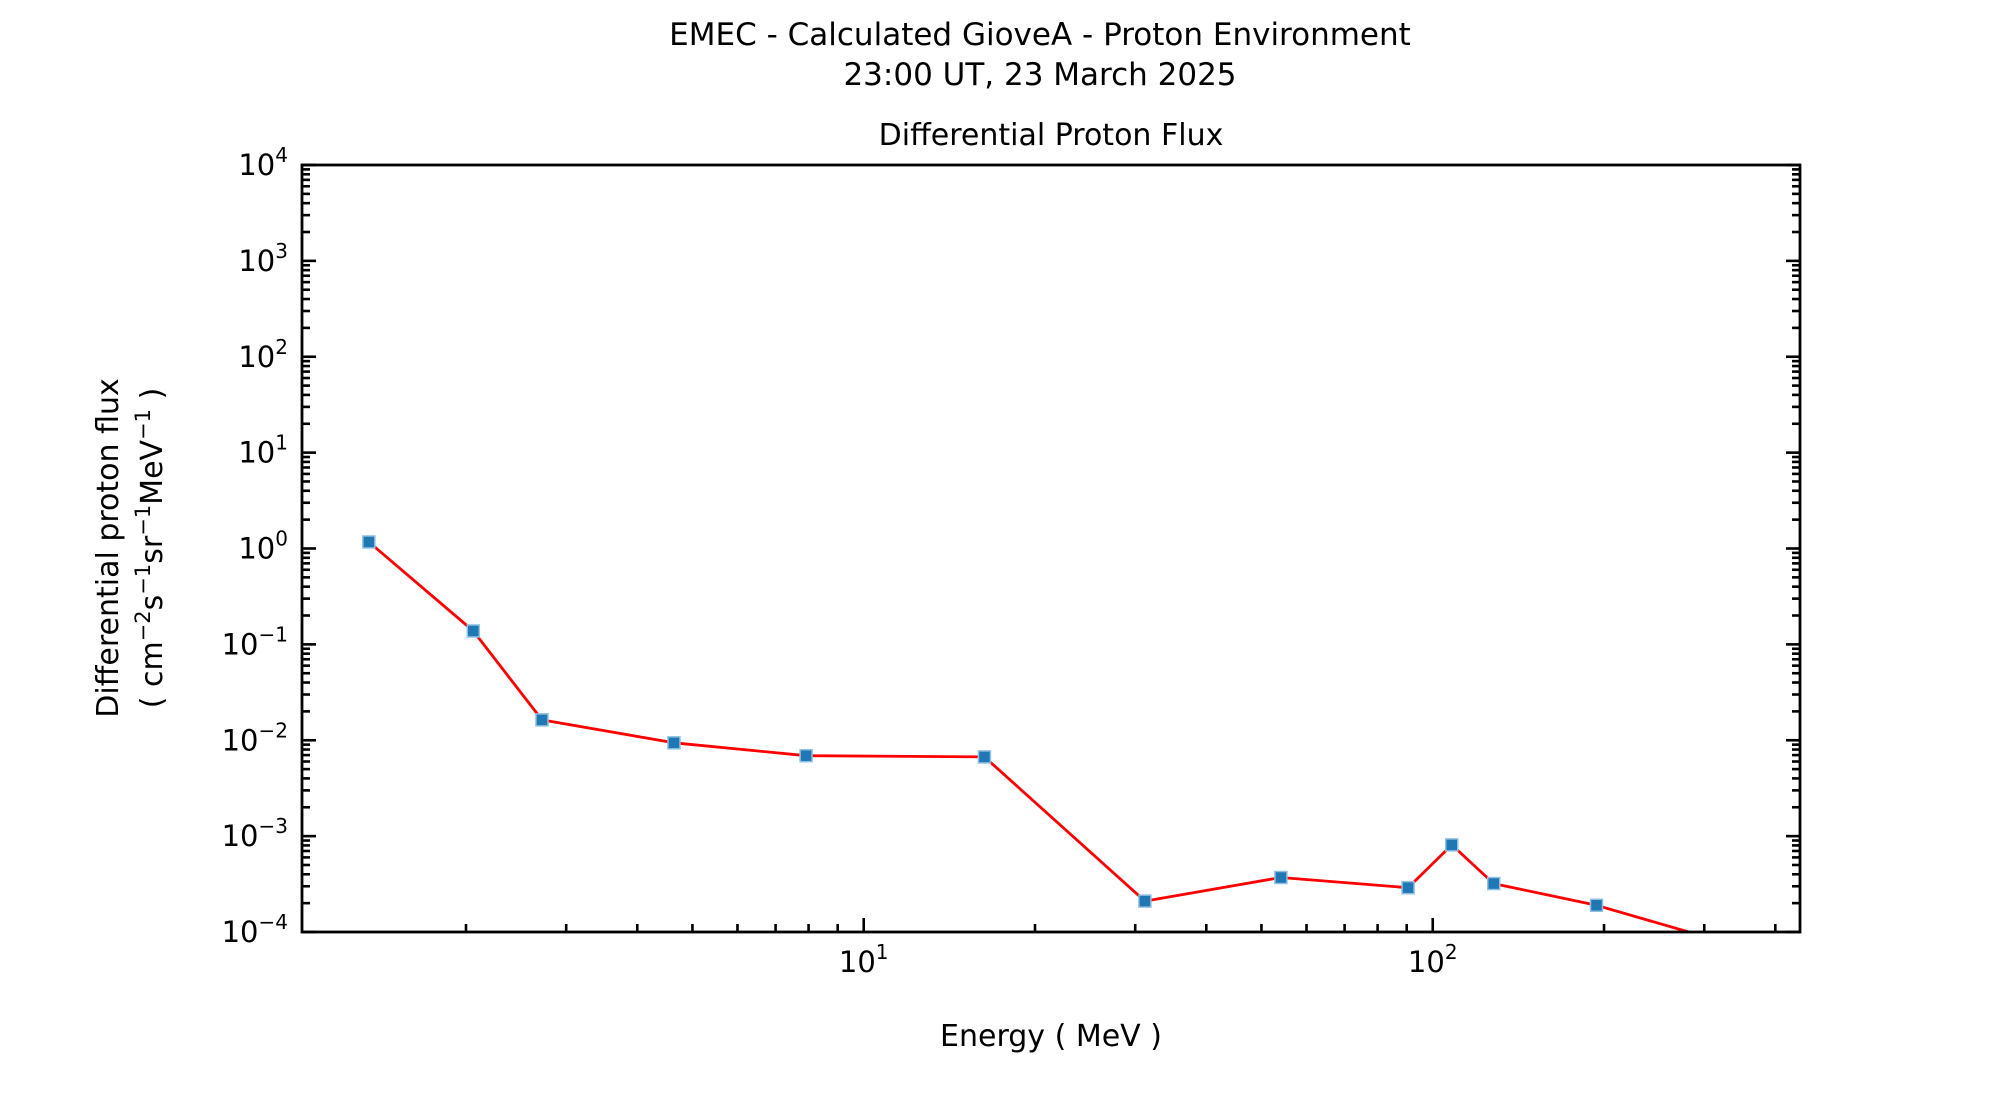 This screenshot has width=2000, height=1100. I want to click on y-tick-label: 10¹, so click(263, 450).